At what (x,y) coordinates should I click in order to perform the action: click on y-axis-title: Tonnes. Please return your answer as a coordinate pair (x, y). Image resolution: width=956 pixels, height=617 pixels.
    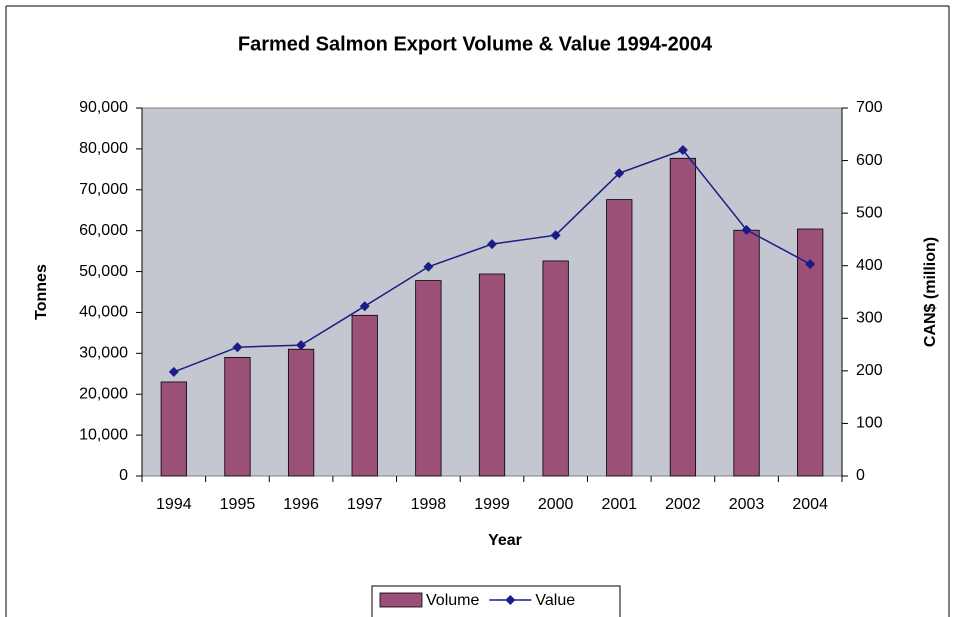
    Looking at the image, I should click on (41, 292).